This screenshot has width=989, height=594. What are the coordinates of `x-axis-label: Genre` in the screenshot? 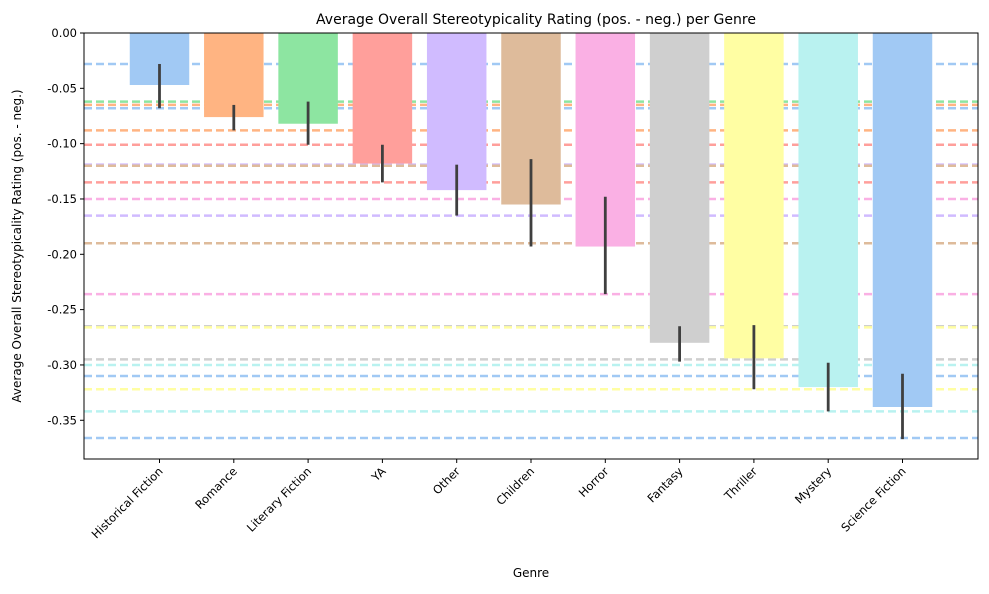 It's located at (531, 573).